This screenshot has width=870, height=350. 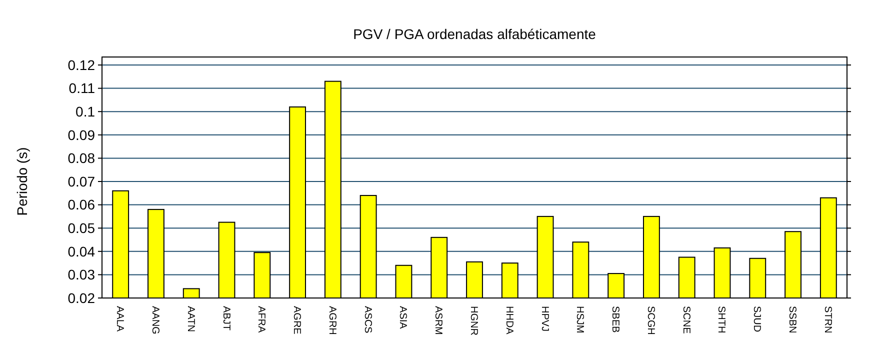 I want to click on y-tick-label: 0.05, so click(x=82, y=228).